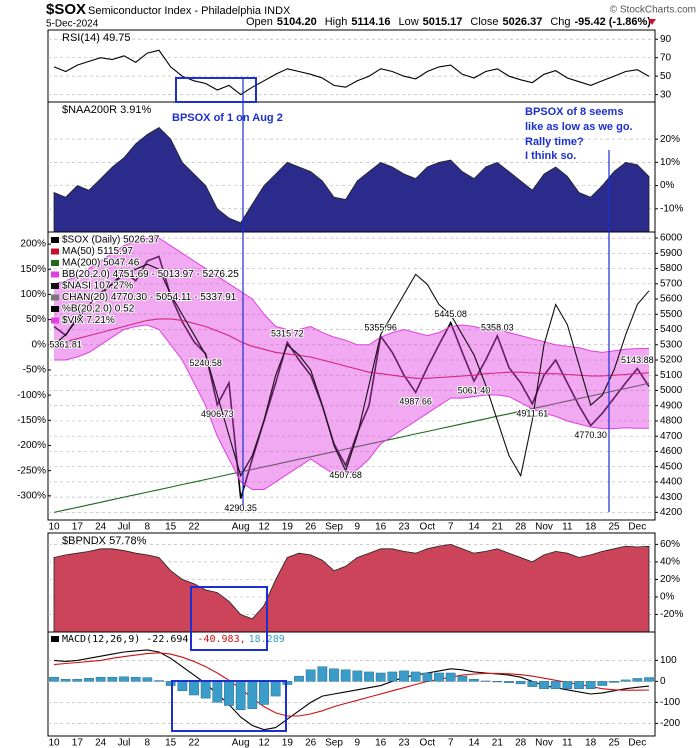 This screenshot has width=700, height=748. Describe the element at coordinates (345, 475) in the screenshot. I see `value-label: 4507.68` at that location.